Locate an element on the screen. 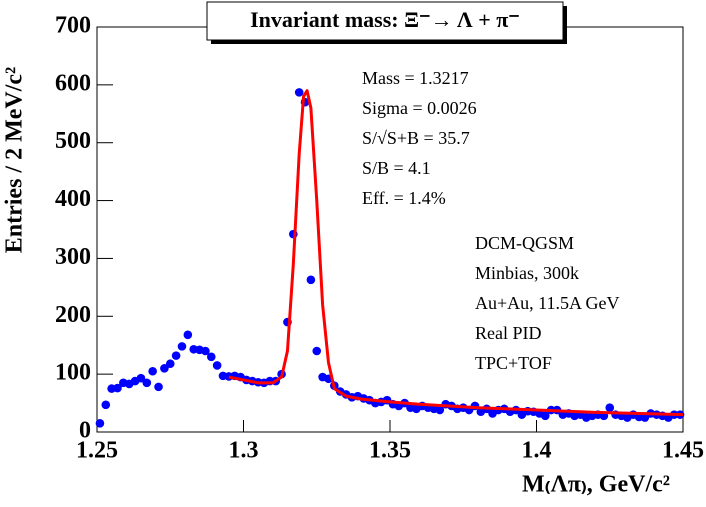 The height and width of the screenshot is (507, 706). annotation: Minbias, 300k is located at coordinates (527, 273).